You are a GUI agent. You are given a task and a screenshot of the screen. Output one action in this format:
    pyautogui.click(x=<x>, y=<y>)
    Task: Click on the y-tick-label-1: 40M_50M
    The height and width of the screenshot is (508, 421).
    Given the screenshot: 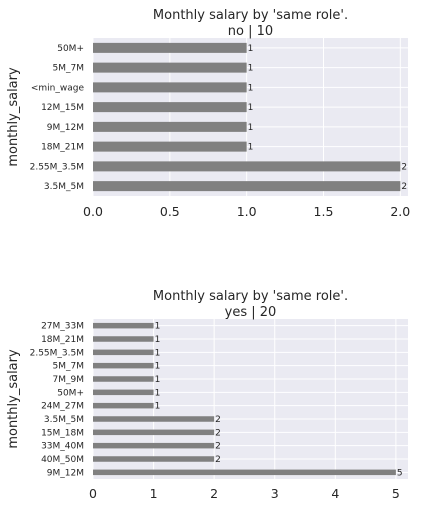 What is the action you would take?
    pyautogui.click(x=62, y=460)
    